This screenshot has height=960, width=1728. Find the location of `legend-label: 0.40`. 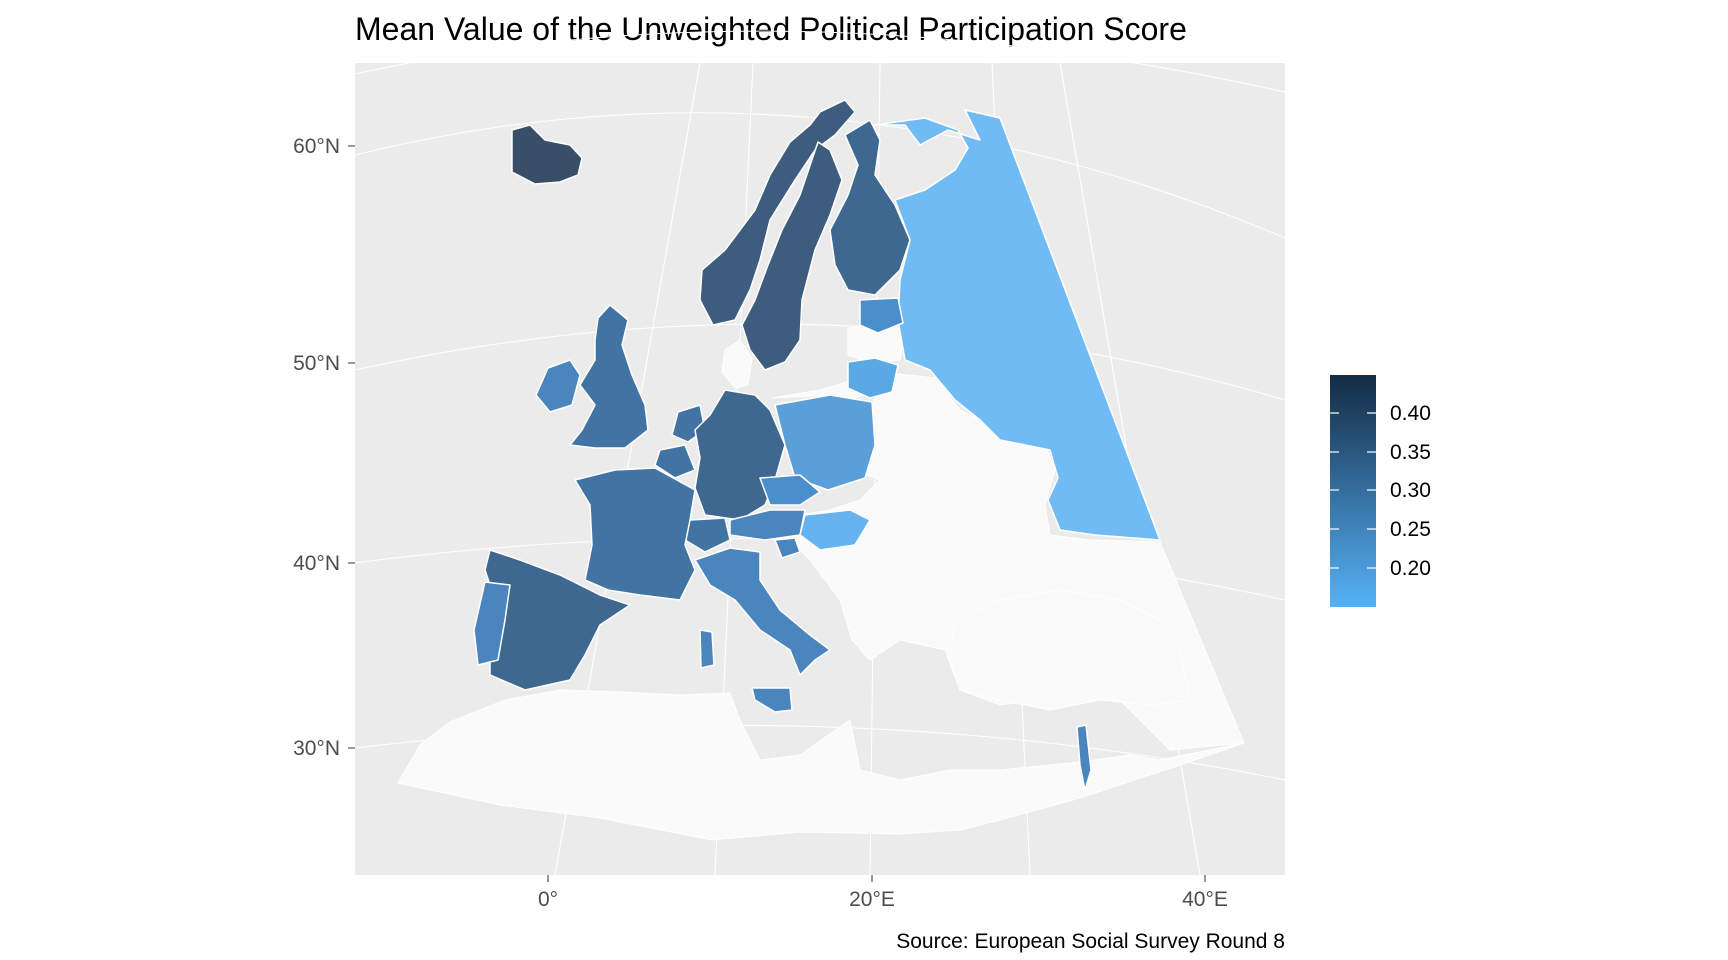

legend-label: 0.40 is located at coordinates (1410, 413).